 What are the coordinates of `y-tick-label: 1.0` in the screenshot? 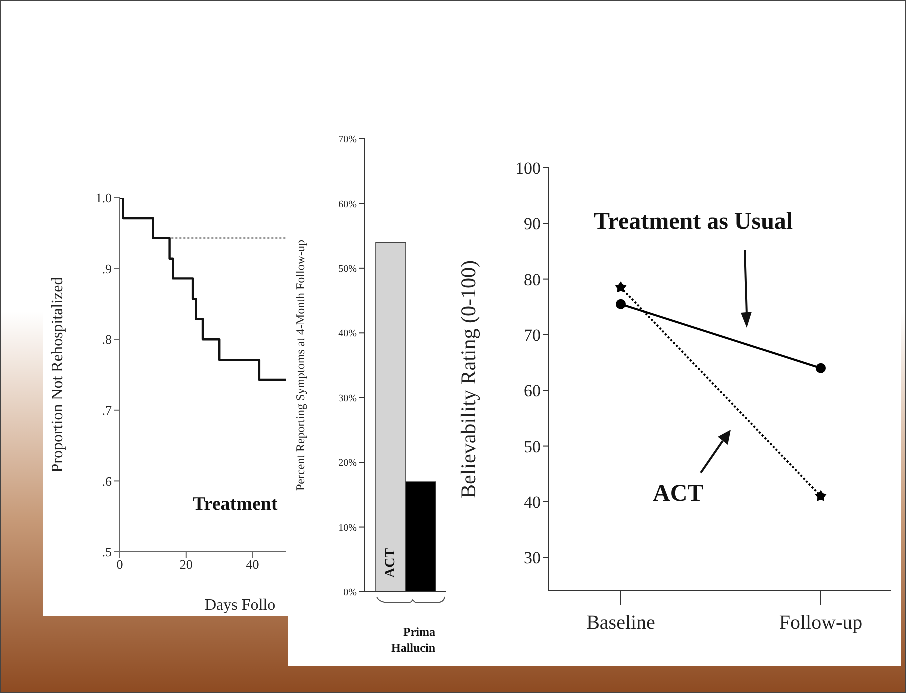 It's located at (104, 198).